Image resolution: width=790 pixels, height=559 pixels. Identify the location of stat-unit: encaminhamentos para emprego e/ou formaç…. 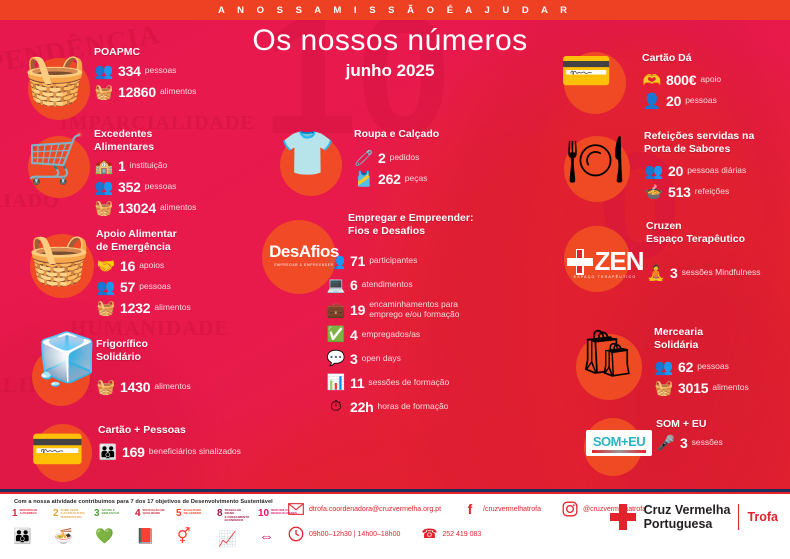
(414, 309).